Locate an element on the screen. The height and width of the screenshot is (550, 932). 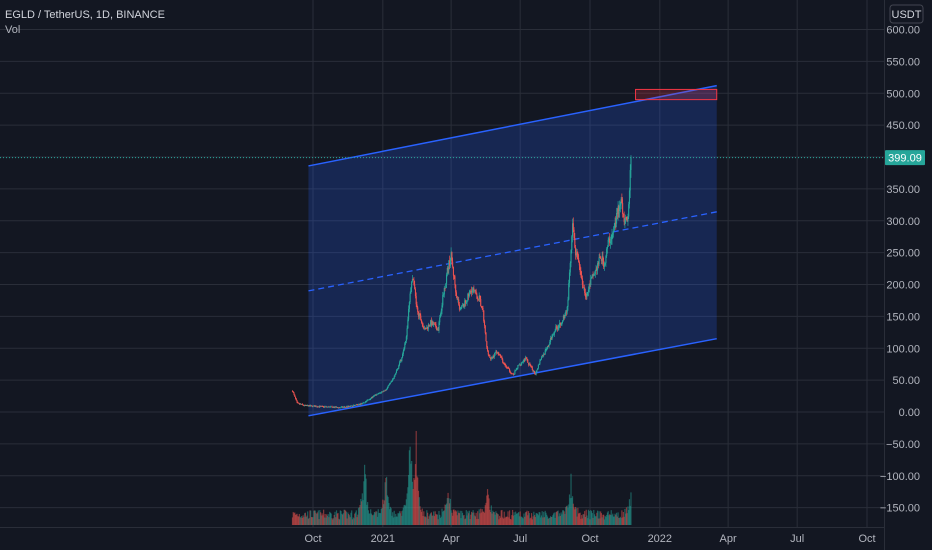
symbol-title: EGLD / TetherUS, 1D, BINANCE is located at coordinates (85, 15).